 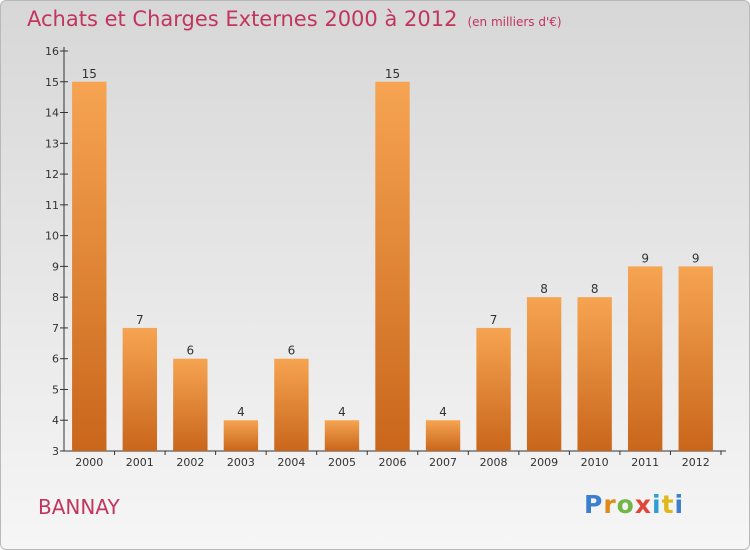 What do you see at coordinates (595, 462) in the screenshot?
I see `x-tick-label: 2010` at bounding box center [595, 462].